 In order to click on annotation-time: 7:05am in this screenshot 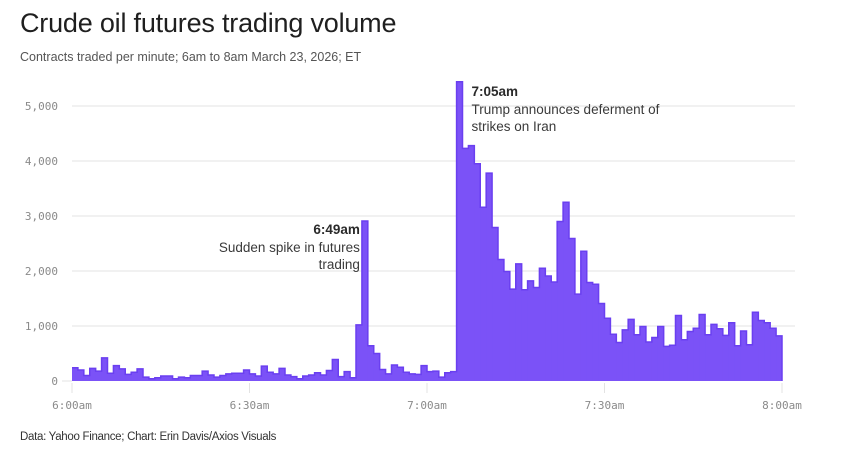, I will do `click(495, 91)`.